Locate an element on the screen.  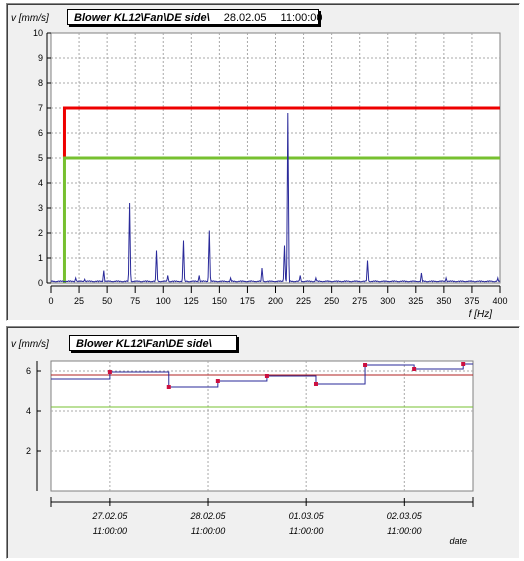
spectrum-x-tick-label: 250 is located at coordinates (331, 301).